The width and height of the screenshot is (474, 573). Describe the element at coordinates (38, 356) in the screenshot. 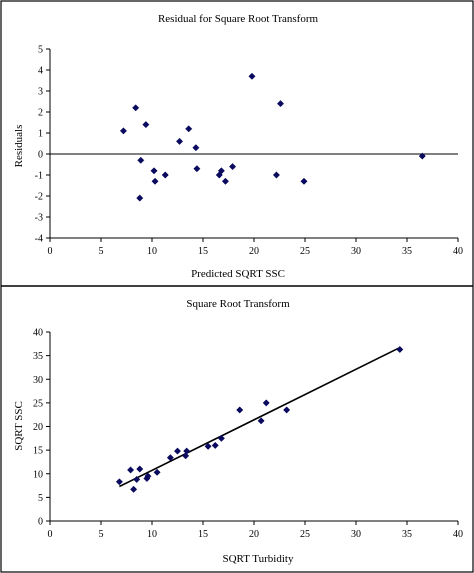

I see `y-tick-label: 35` at that location.